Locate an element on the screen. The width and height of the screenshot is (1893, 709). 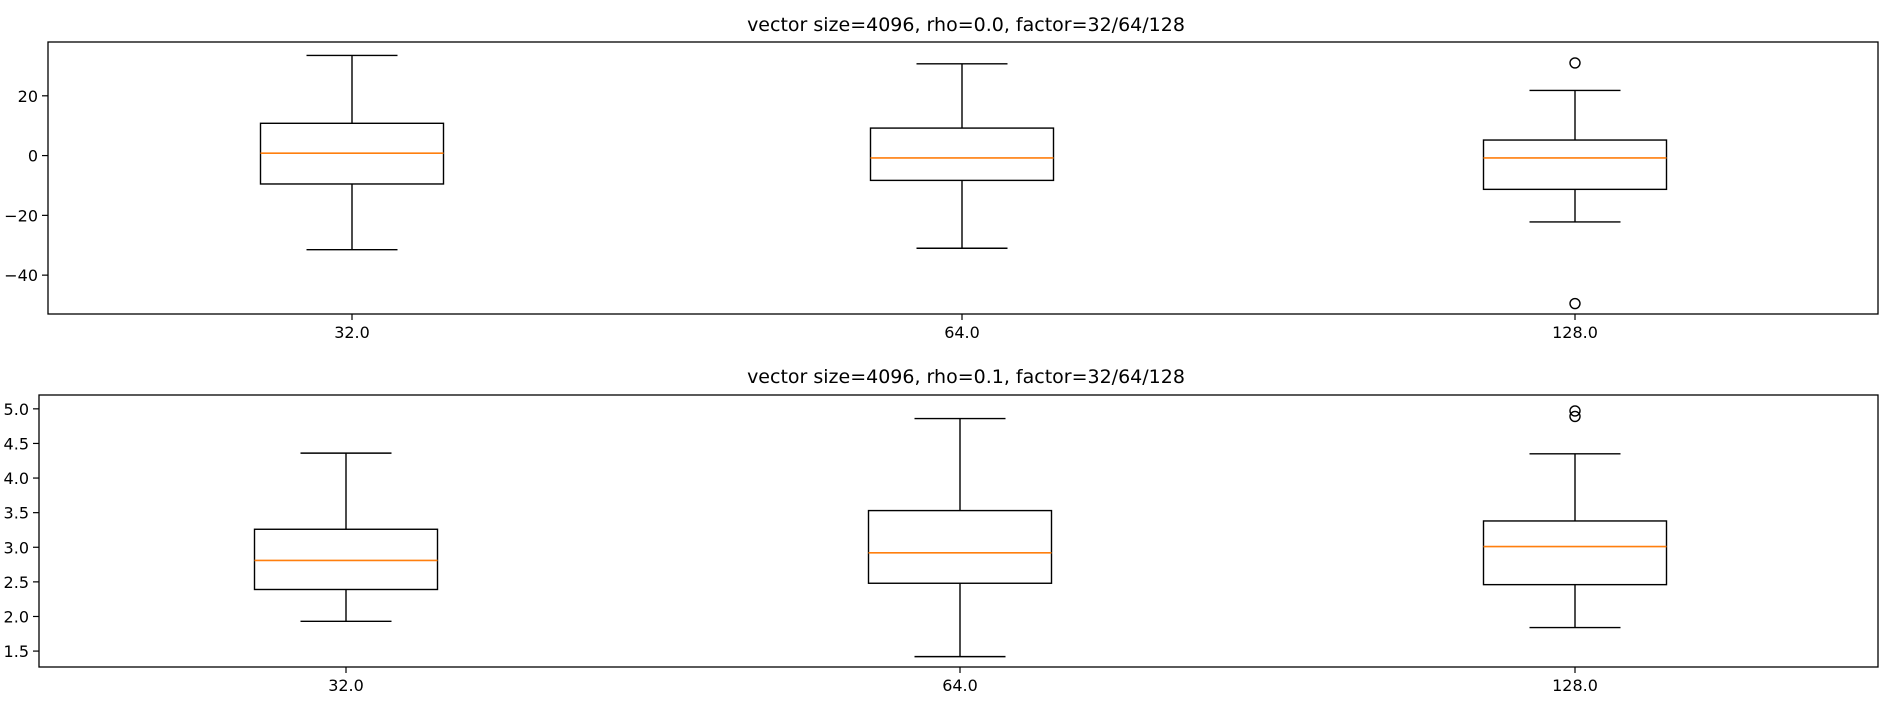
top-box-64.0 is located at coordinates (962, 156).